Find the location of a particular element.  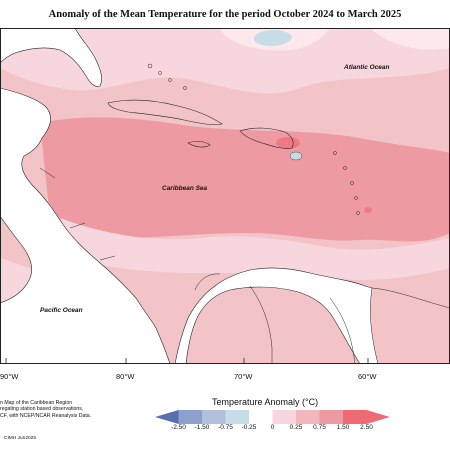

caribbean-sea-label: Caribbean Sea is located at coordinates (185, 188).